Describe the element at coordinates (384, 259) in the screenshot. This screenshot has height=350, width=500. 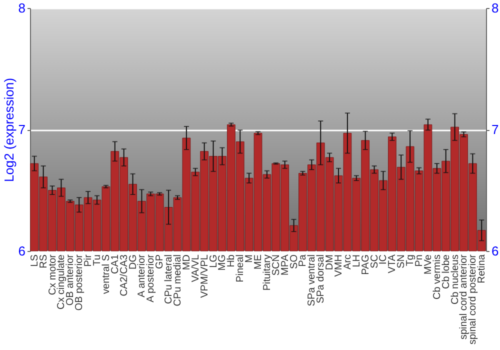
I see `x-tick-label: IC` at that location.